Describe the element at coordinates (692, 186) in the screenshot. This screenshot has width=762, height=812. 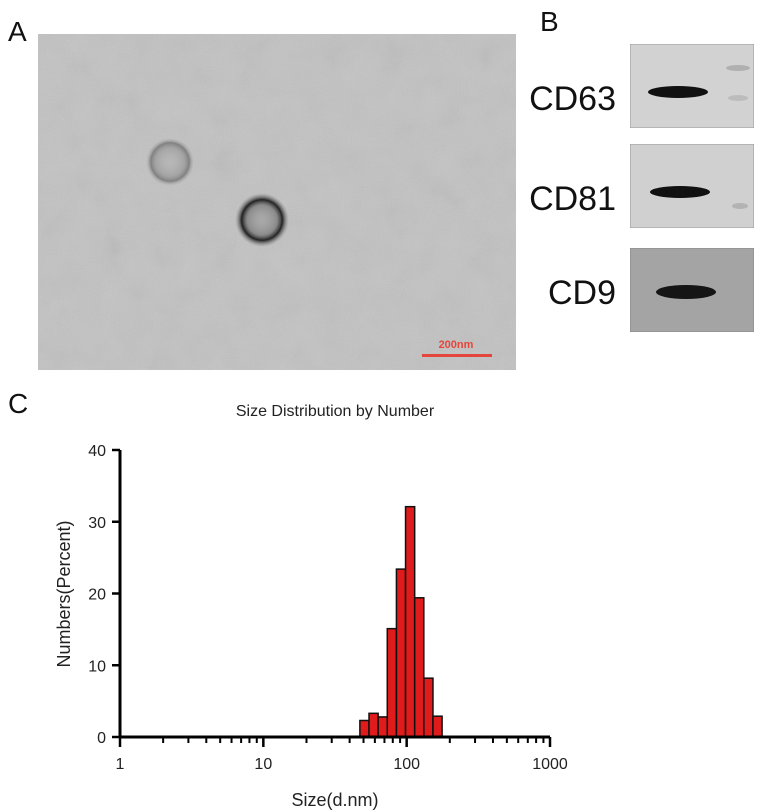
I see `blot-strip-cd81` at that location.